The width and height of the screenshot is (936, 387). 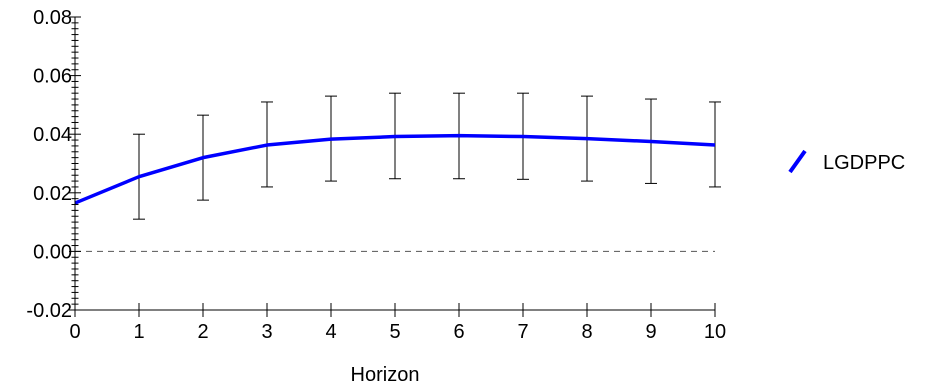 I want to click on legend-label-lgdppc: LGDPPC, so click(x=864, y=163).